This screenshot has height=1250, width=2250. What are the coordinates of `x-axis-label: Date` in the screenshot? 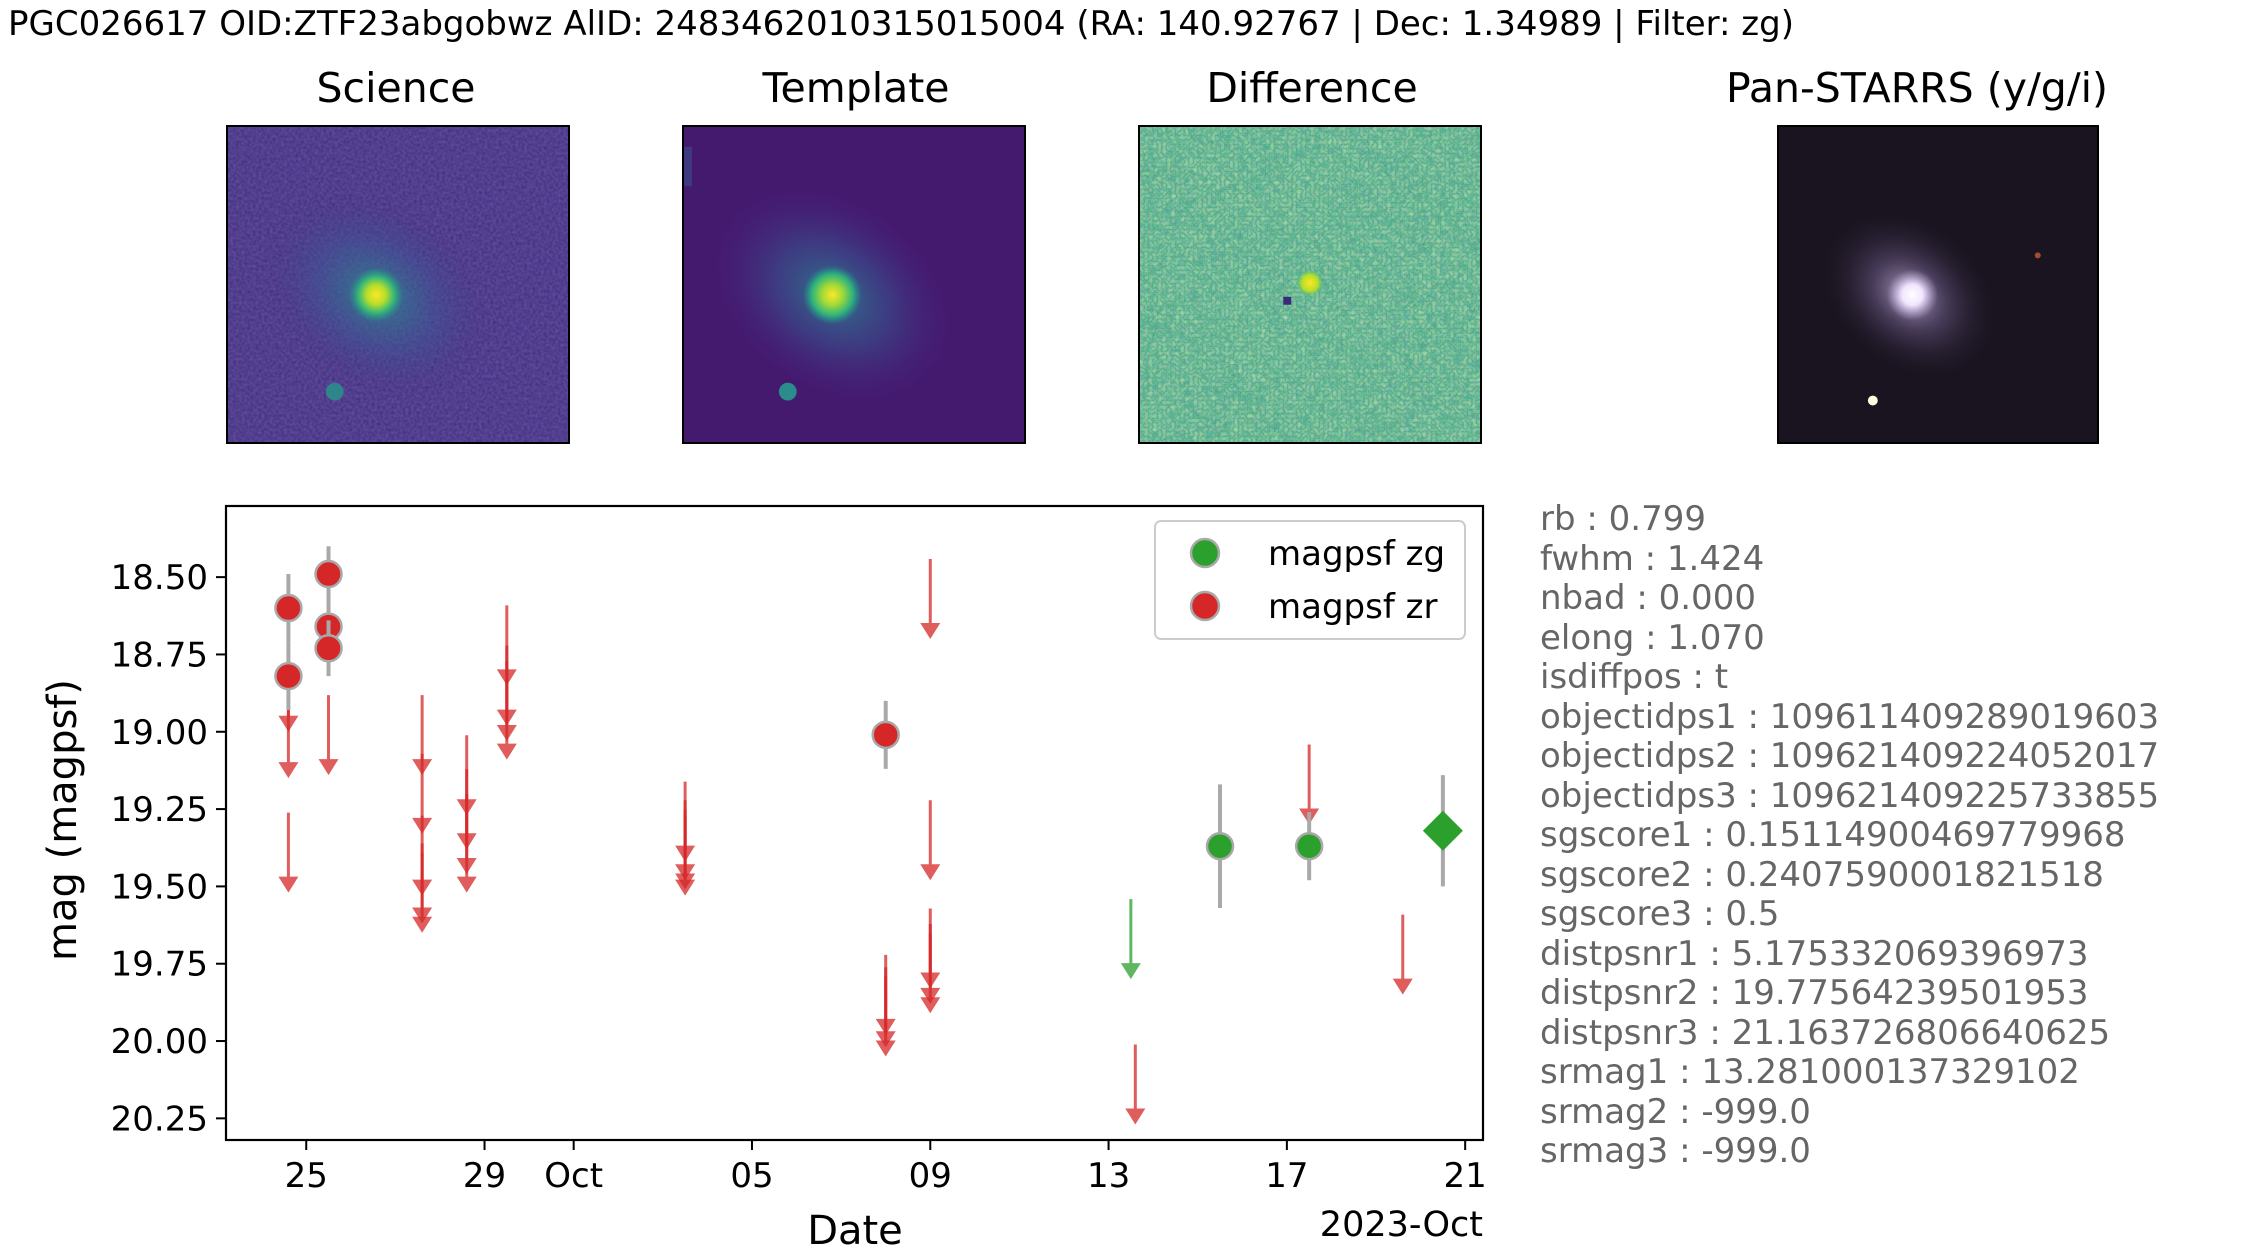 It's located at (855, 1229).